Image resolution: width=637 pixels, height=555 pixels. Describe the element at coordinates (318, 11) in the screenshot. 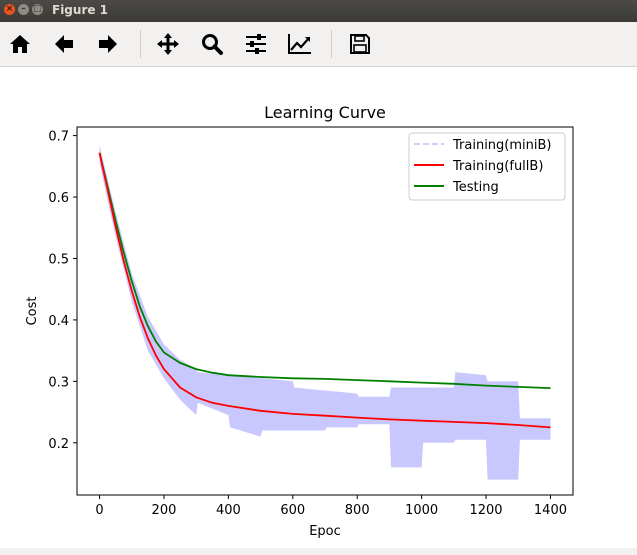

I see `window-titlebar: × – □ Figure 1` at that location.